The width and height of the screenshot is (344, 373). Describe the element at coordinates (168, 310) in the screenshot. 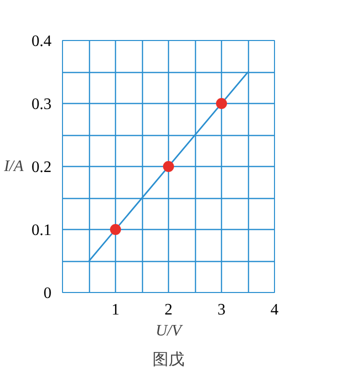

I see `x-tick-label: 2` at that location.